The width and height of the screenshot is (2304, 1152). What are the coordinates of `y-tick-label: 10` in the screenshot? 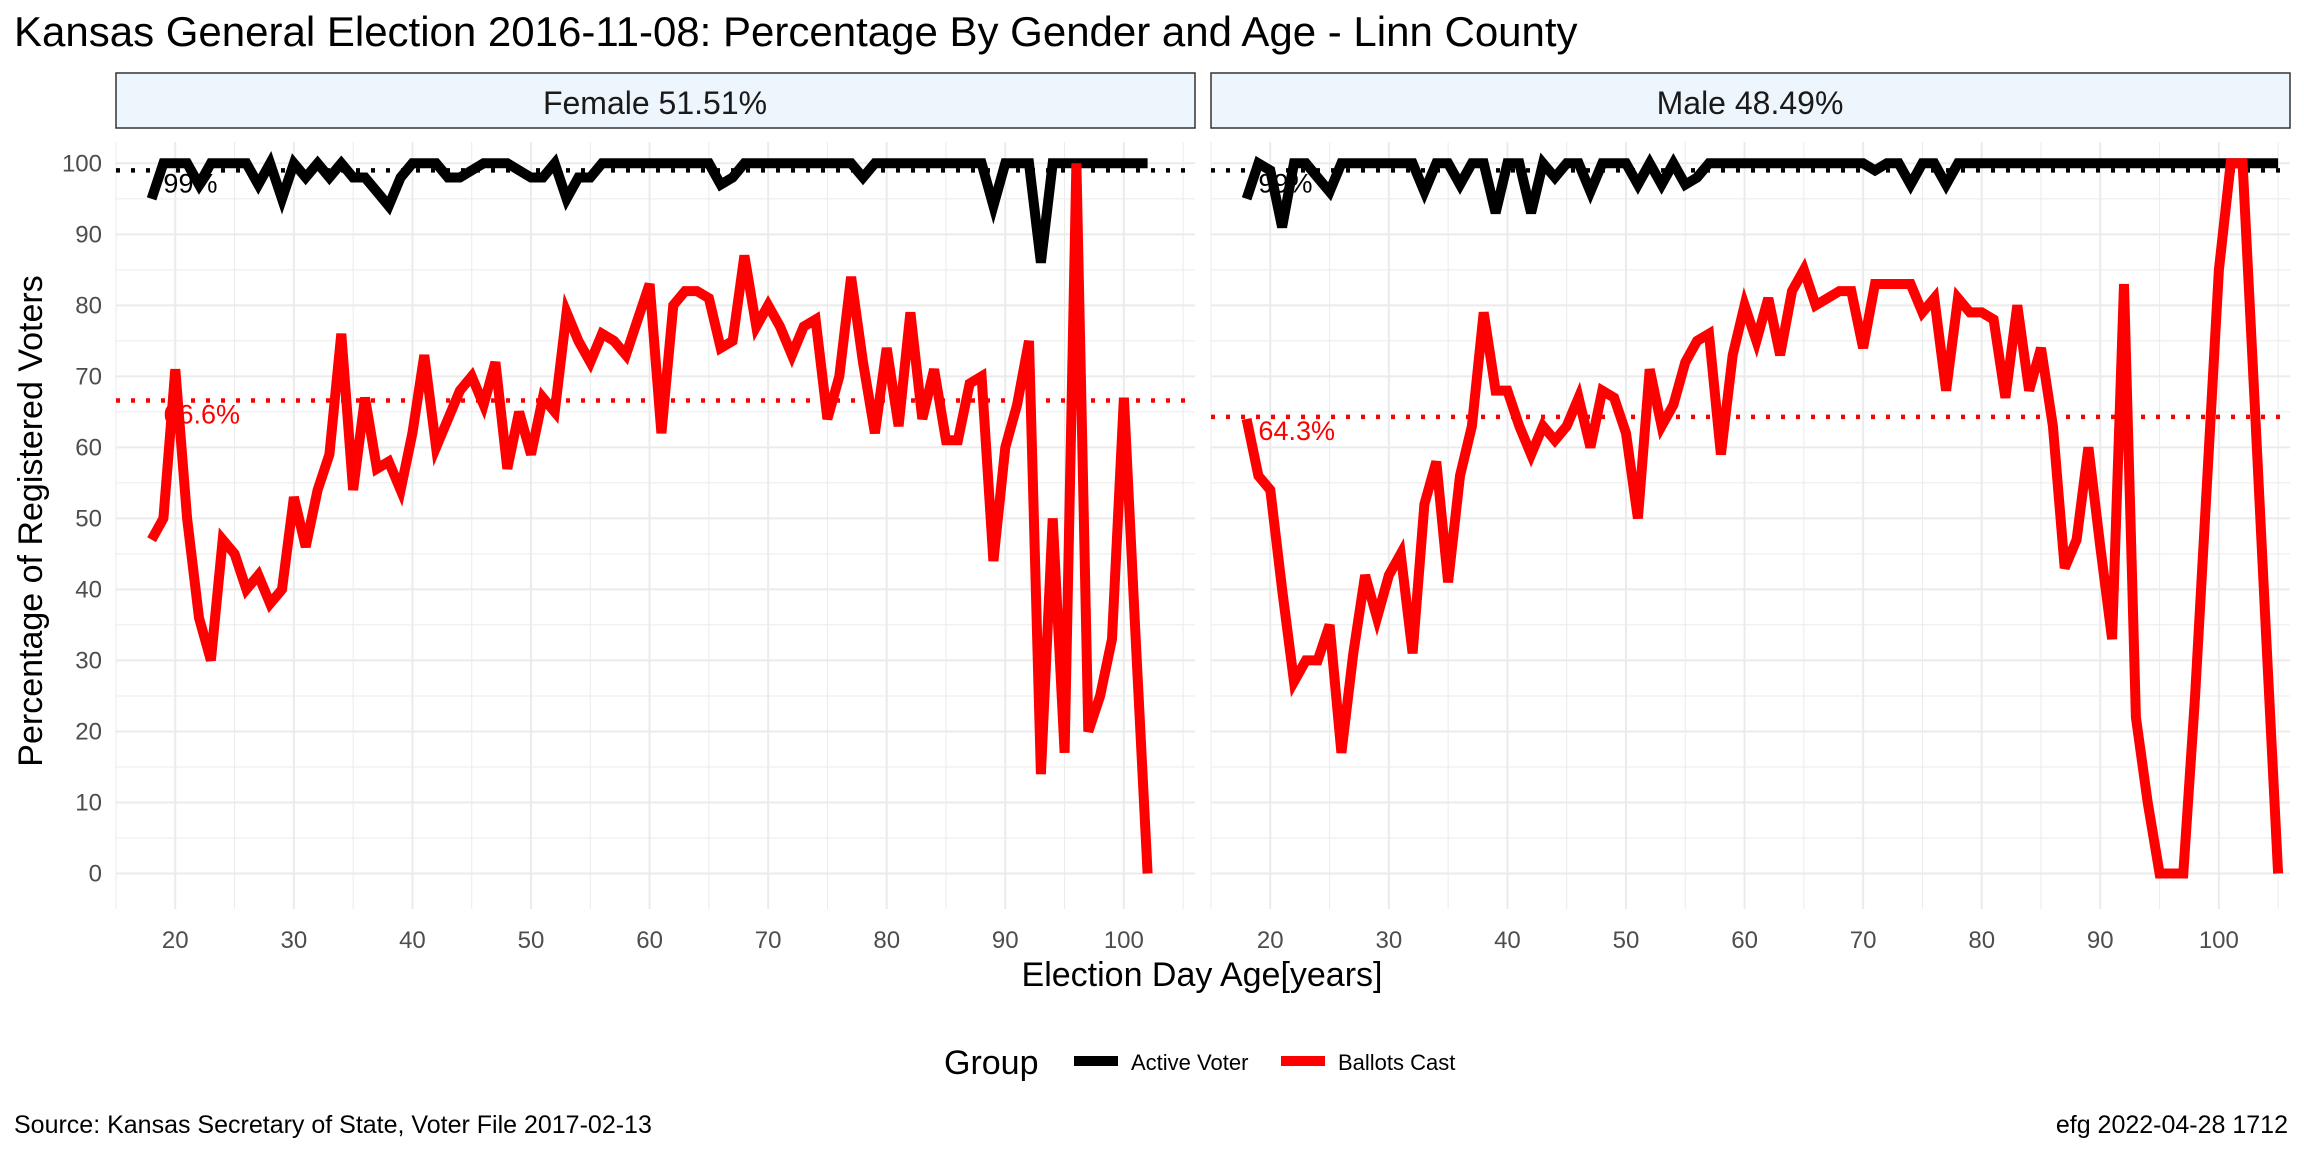 It's located at (88, 802).